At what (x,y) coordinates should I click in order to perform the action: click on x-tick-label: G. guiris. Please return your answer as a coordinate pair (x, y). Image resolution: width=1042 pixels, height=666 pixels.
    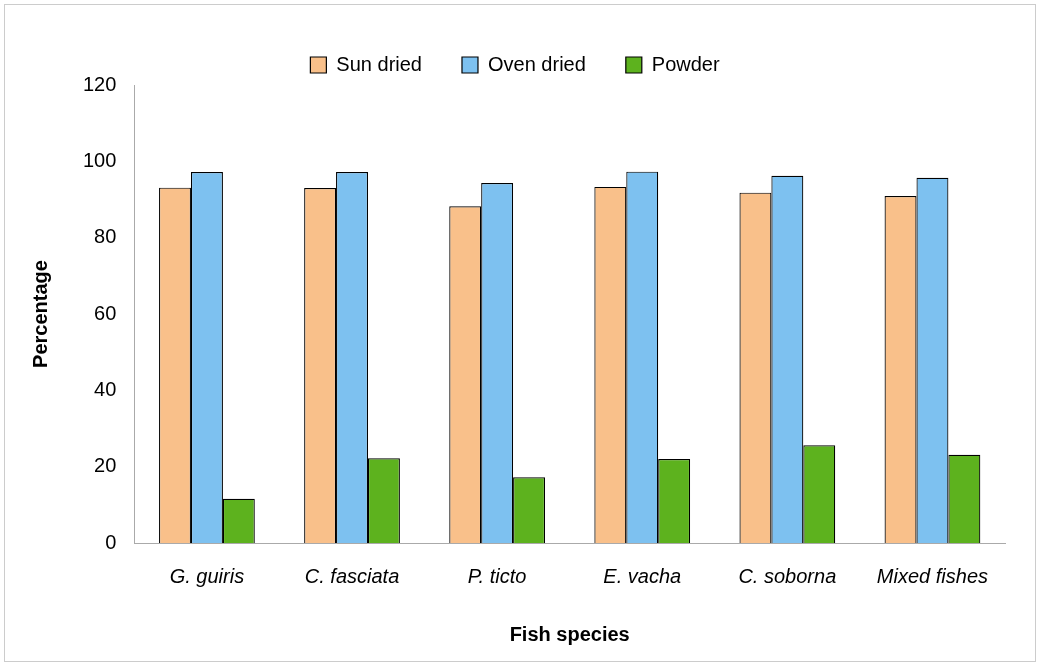
    Looking at the image, I should click on (207, 575).